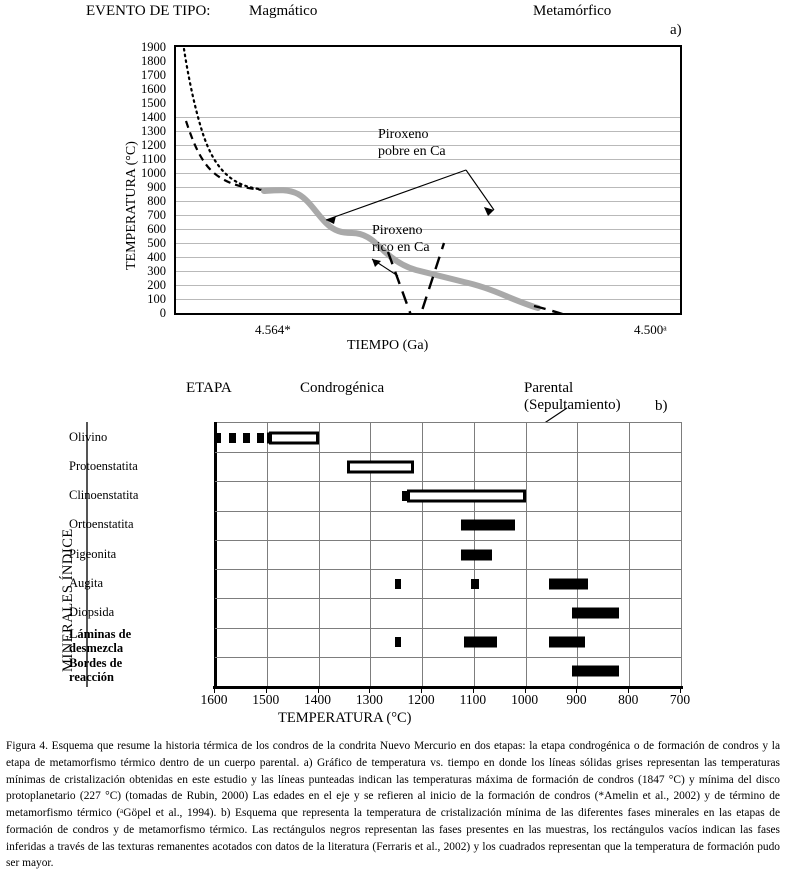 The image size is (785, 872). Describe the element at coordinates (153, 172) in the screenshot. I see `y-tick-label: 1000` at that location.